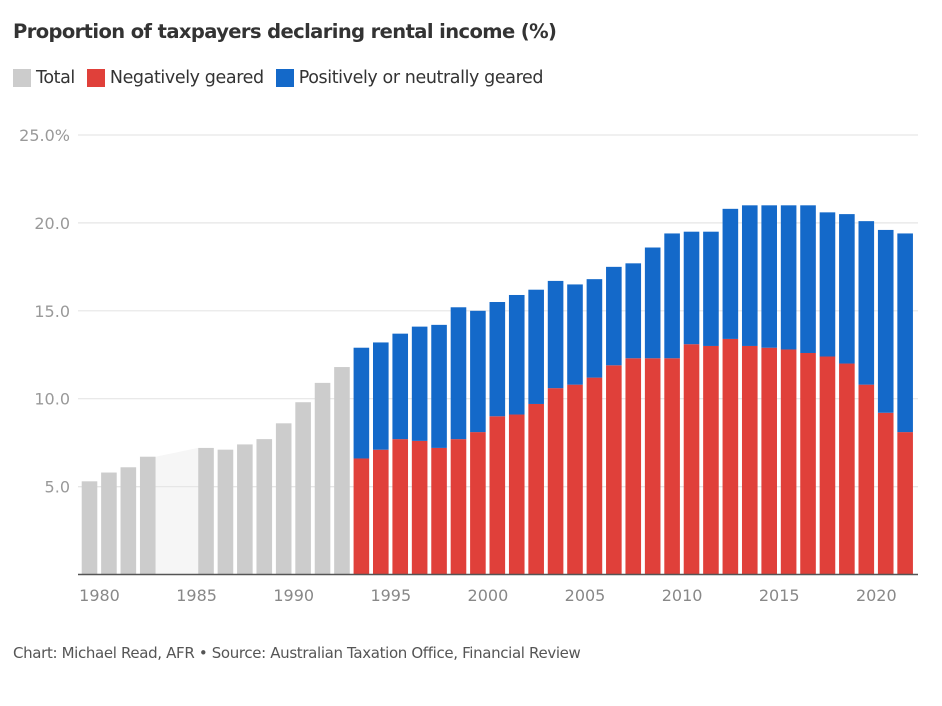  I want to click on legend-item-total: Total, so click(44, 78).